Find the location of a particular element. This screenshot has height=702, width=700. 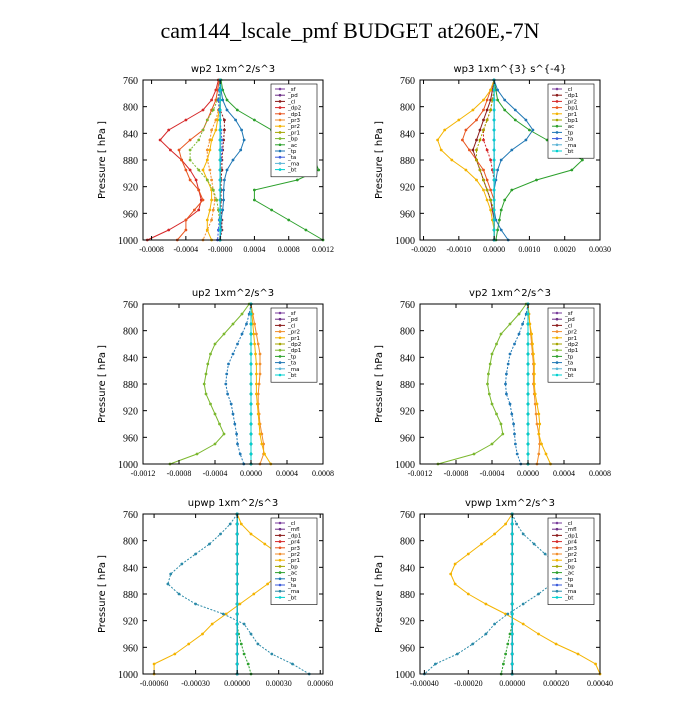

legend-label: _ta is located at coordinates (291, 586).